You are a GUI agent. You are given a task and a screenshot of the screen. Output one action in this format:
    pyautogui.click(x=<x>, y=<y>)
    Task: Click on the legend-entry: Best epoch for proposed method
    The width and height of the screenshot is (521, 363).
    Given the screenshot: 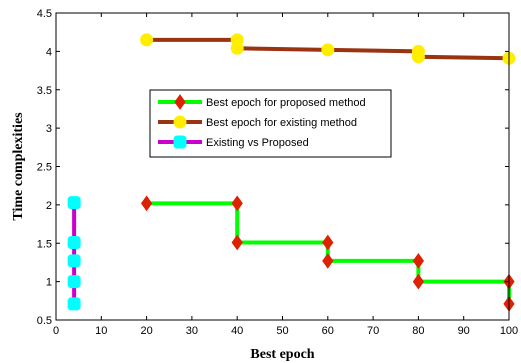 What is the action you would take?
    pyautogui.click(x=262, y=102)
    